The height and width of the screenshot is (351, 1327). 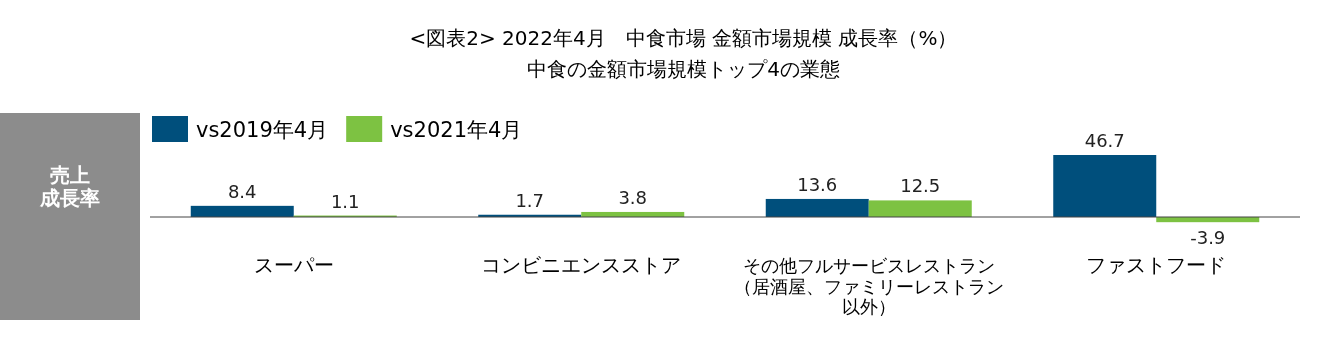 I want to click on x-tick-label: スーパー, so click(x=293, y=265).